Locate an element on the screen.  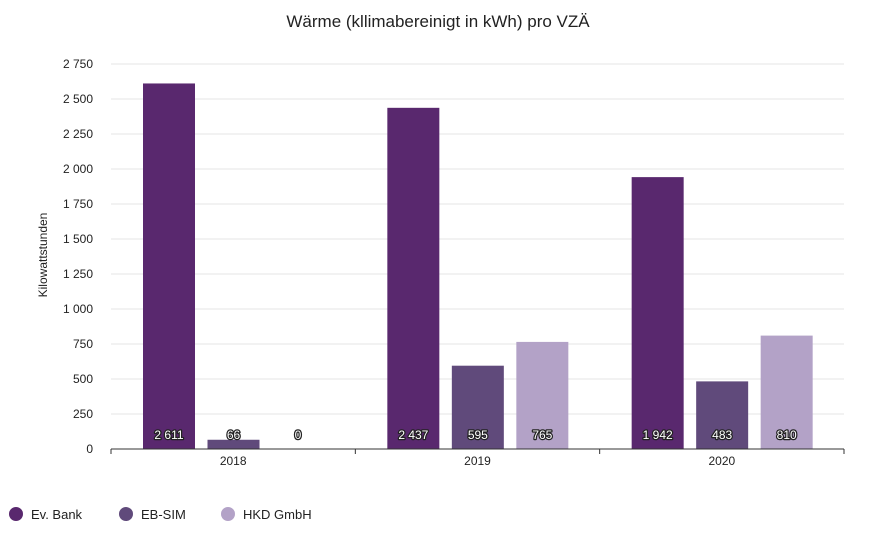
legend-label: HKD GmbH is located at coordinates (277, 514).